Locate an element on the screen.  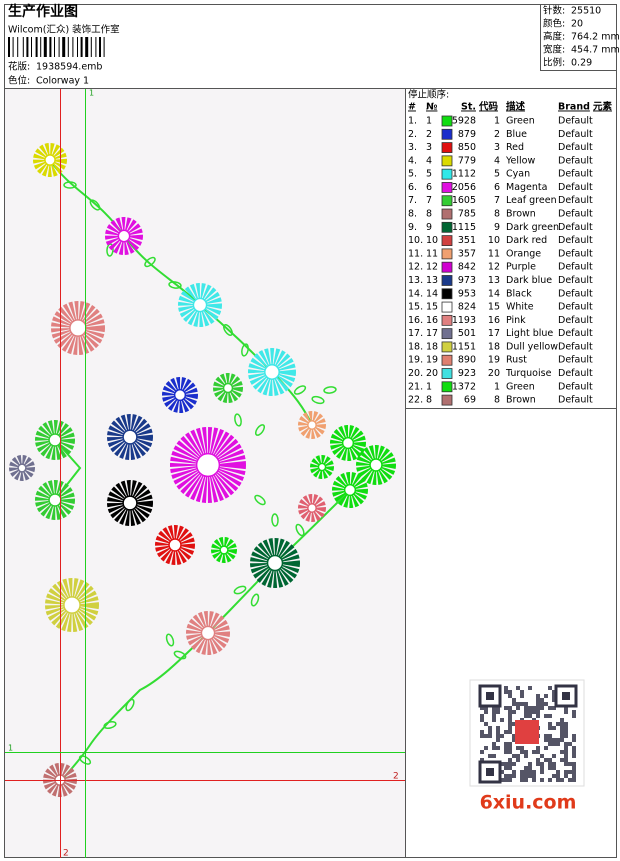
colorway: Colorway 1 is located at coordinates (62, 81).